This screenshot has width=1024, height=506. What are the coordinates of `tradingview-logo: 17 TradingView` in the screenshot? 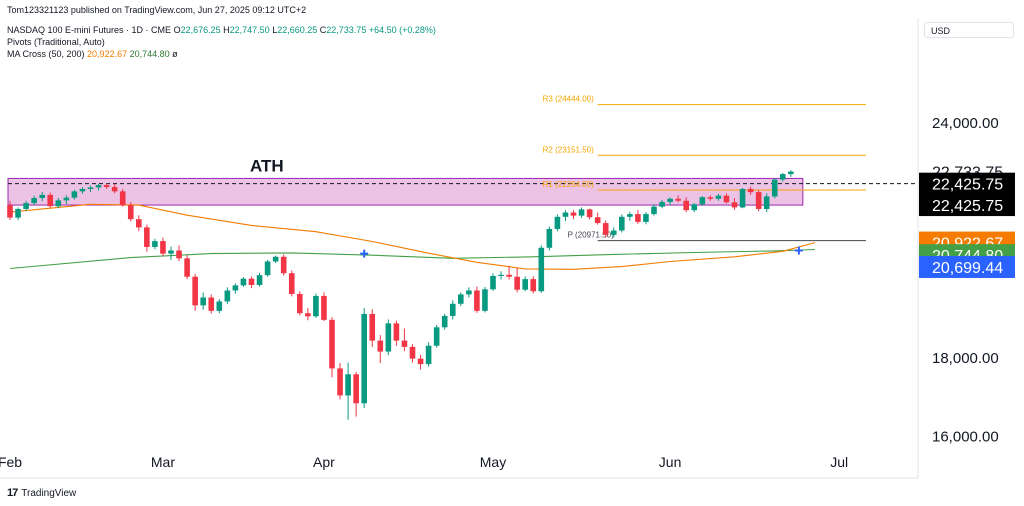 It's located at (41, 493).